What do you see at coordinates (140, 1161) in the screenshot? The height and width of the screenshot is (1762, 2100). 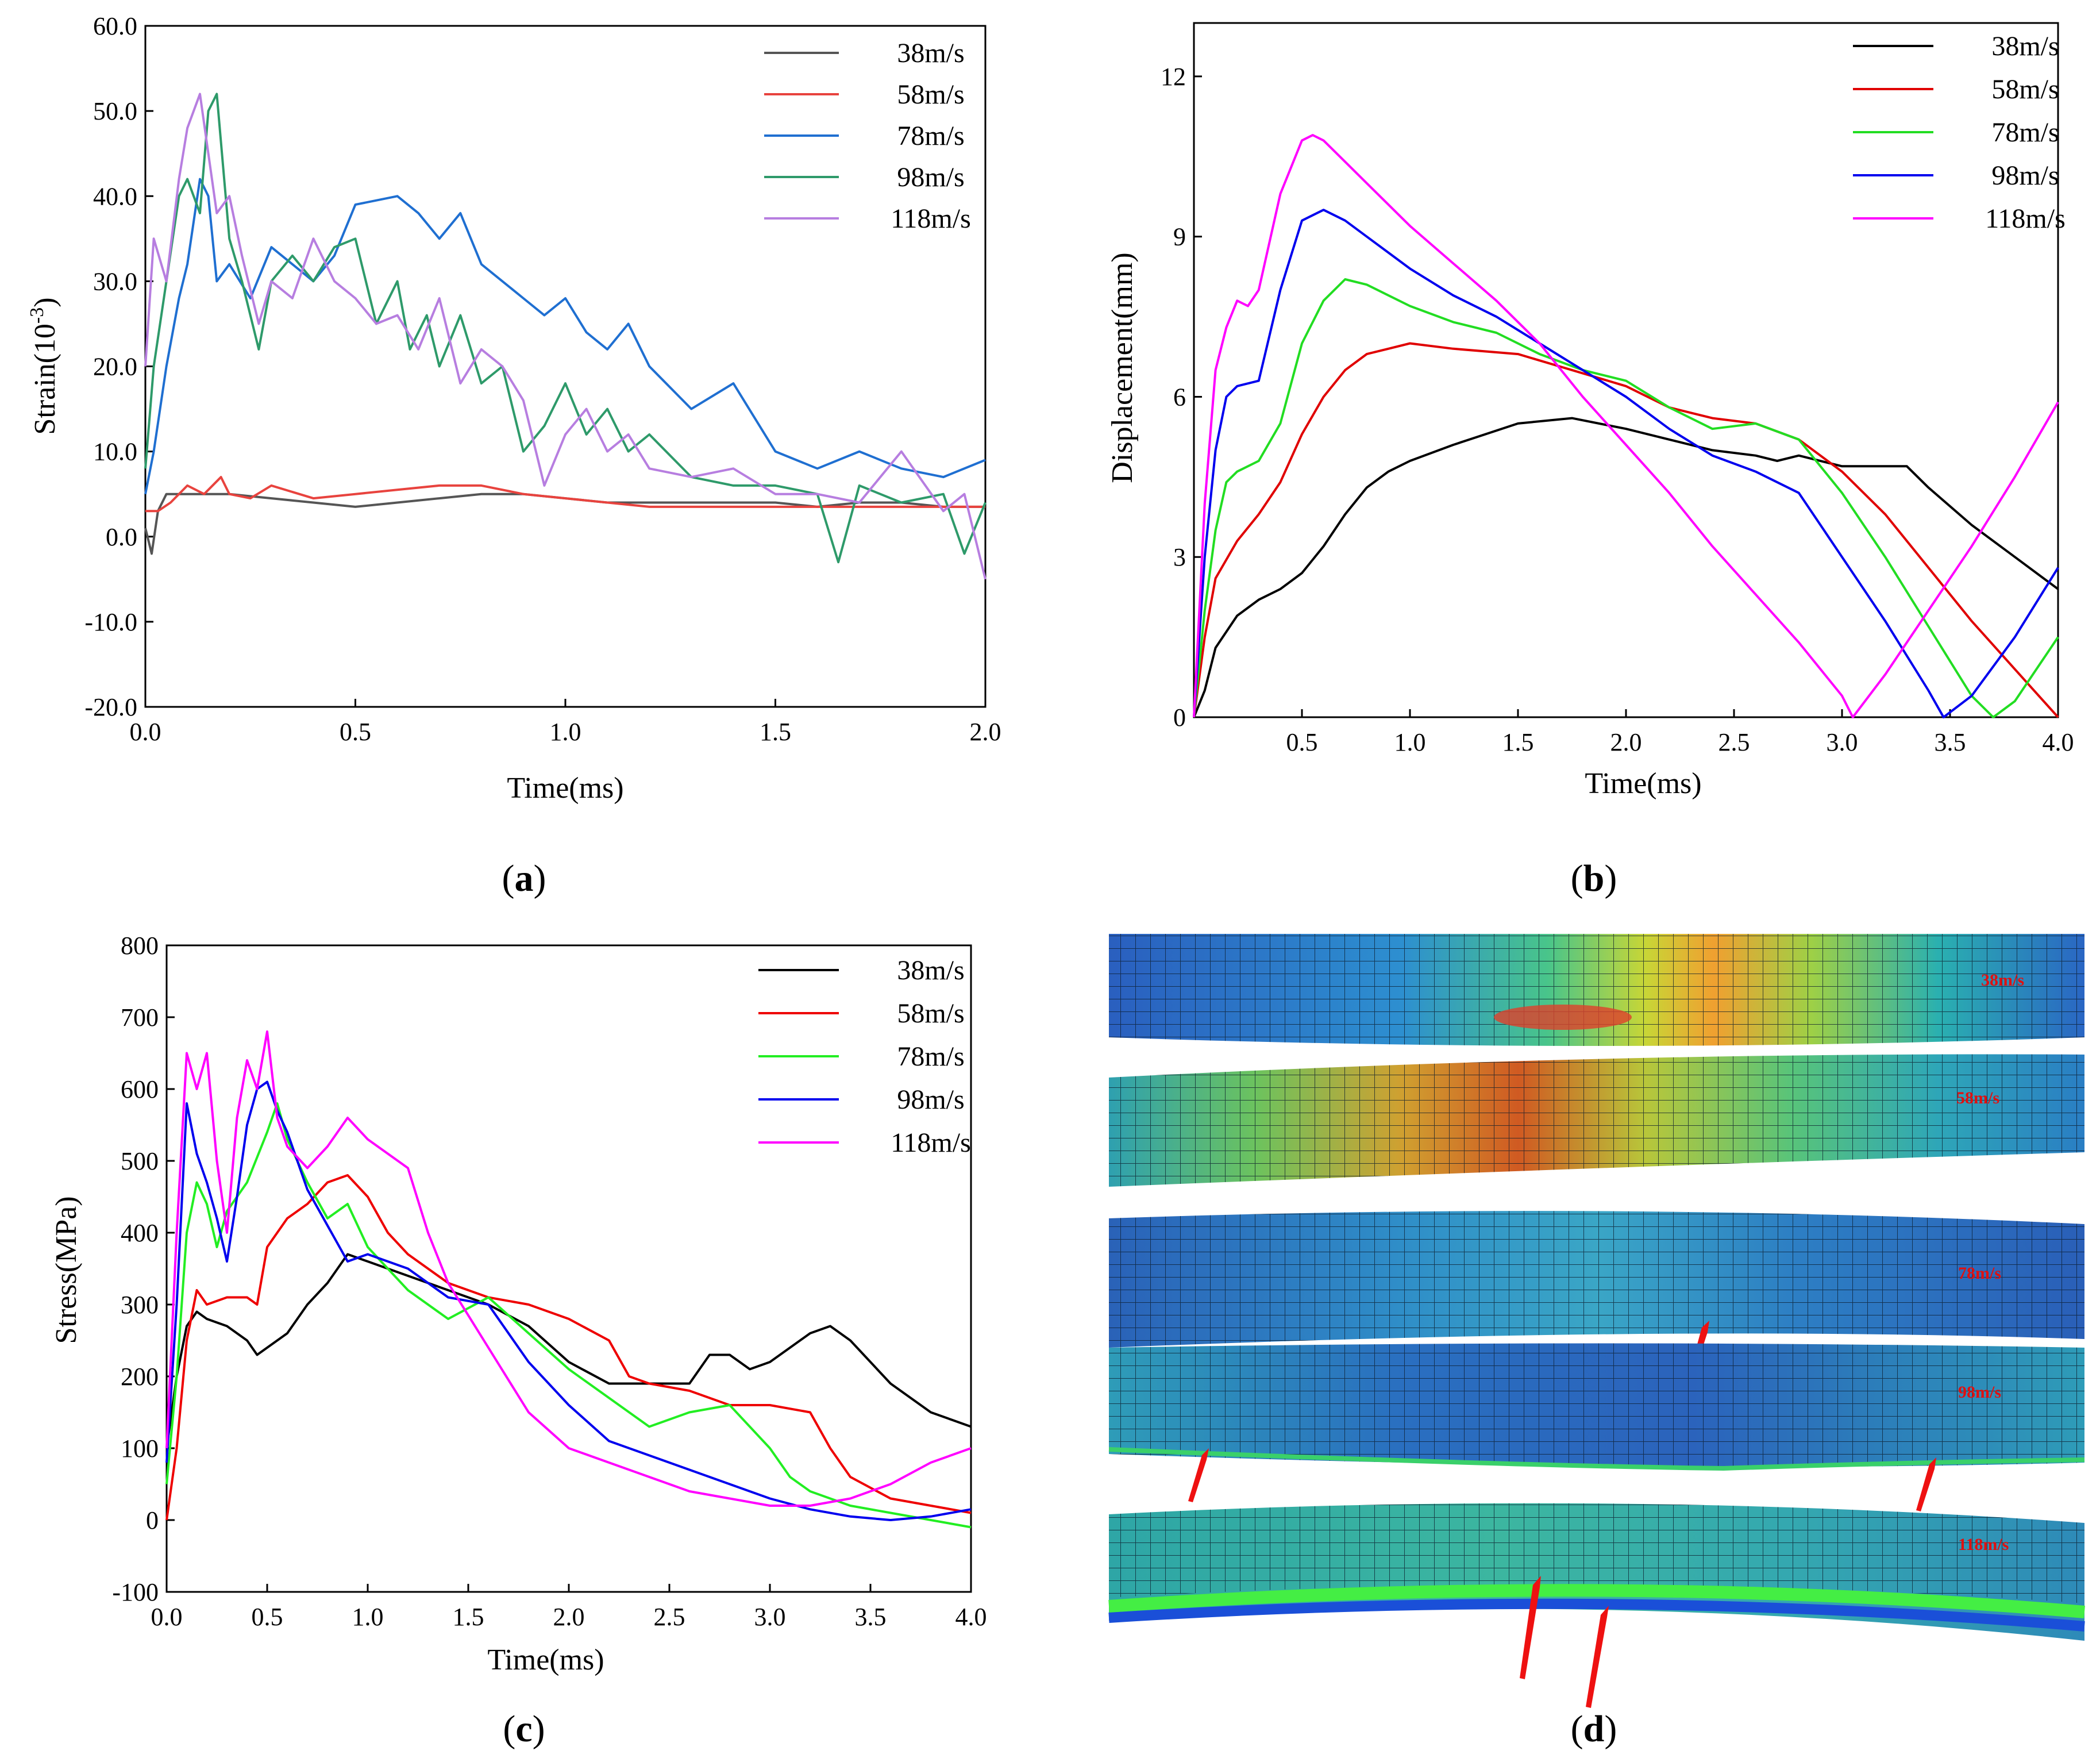 I see `y-tick-label: 500` at bounding box center [140, 1161].